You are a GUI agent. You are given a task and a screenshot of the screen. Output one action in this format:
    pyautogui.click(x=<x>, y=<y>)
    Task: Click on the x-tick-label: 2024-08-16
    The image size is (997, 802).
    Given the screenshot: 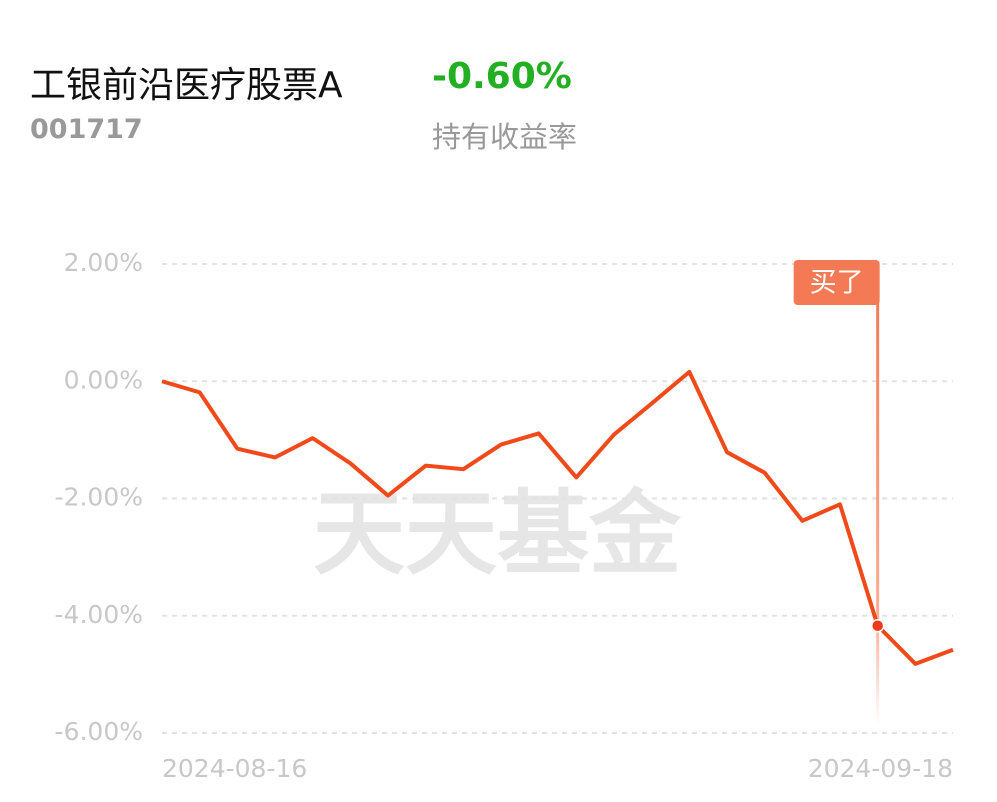 What is the action you would take?
    pyautogui.click(x=234, y=768)
    